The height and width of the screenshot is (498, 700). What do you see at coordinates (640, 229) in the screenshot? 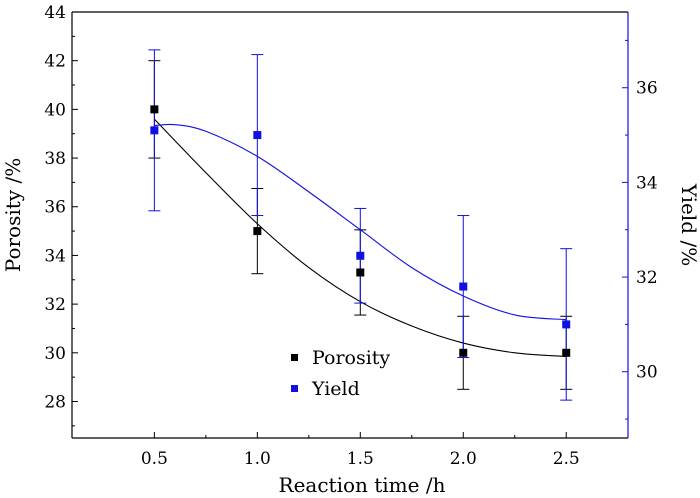
I see `y-axis-right: 30 32 34 36` at bounding box center [640, 229].